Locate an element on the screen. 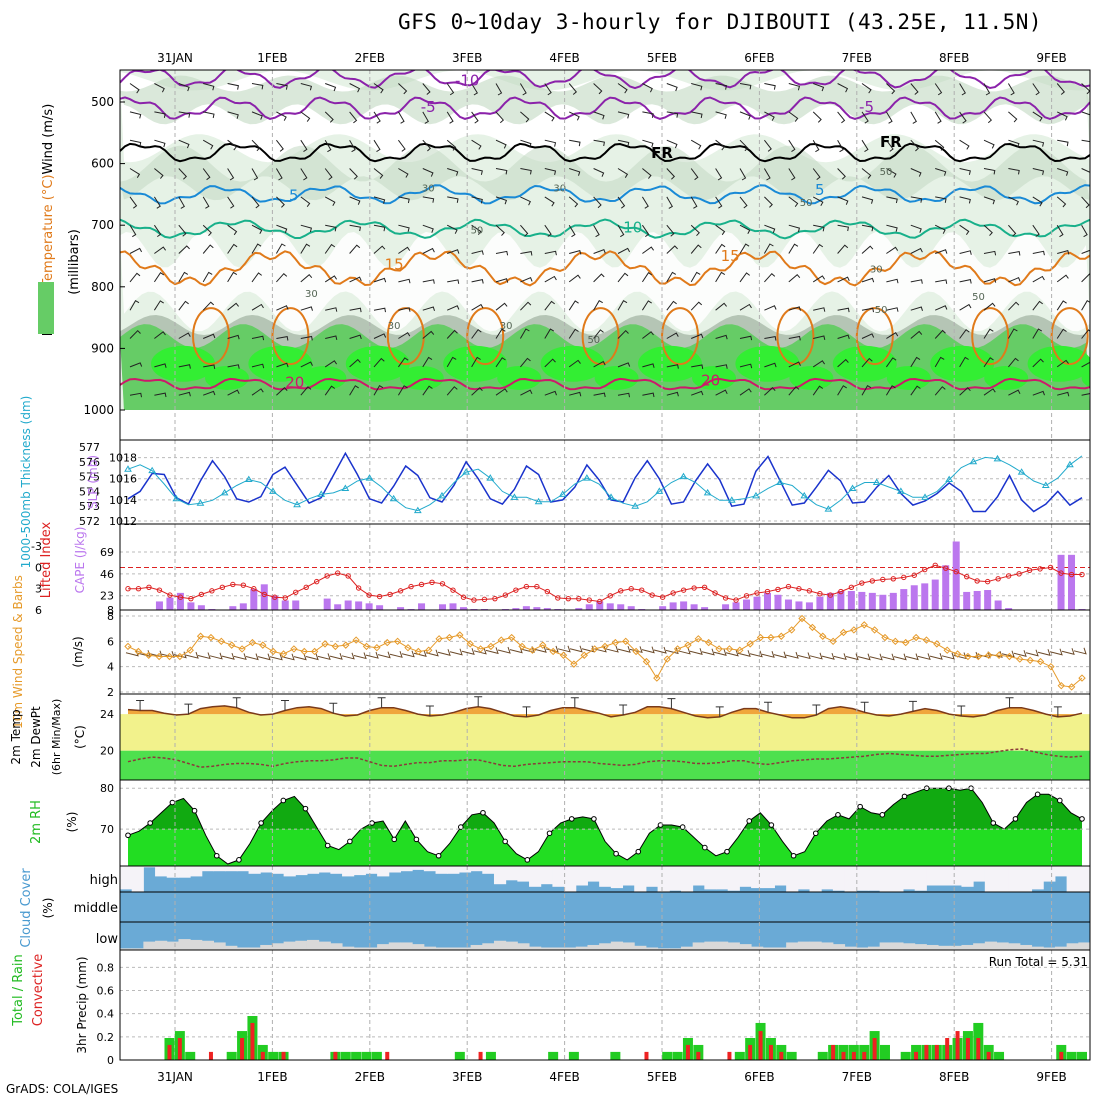 This screenshot has height=1100, width=1100. precip-convective-bar is located at coordinates (1061, 1055).